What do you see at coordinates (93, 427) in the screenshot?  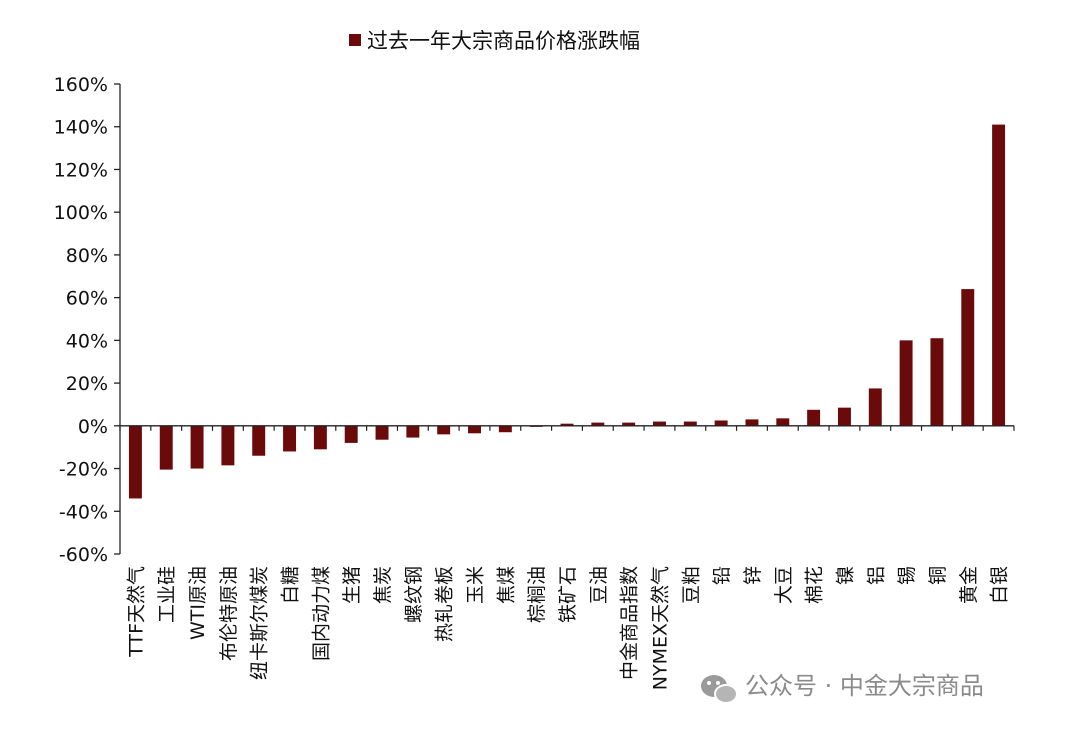 I see `y-tick-label: 0%` at bounding box center [93, 427].